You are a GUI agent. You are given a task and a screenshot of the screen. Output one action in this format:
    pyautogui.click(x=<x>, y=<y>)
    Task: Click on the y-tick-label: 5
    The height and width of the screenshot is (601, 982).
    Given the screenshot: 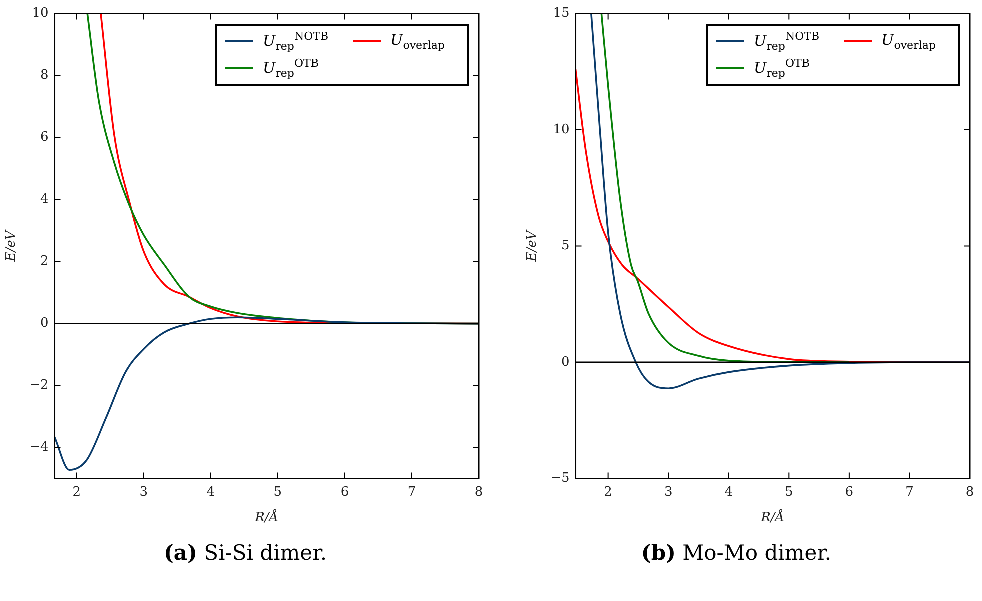 What is the action you would take?
    pyautogui.click(x=565, y=246)
    